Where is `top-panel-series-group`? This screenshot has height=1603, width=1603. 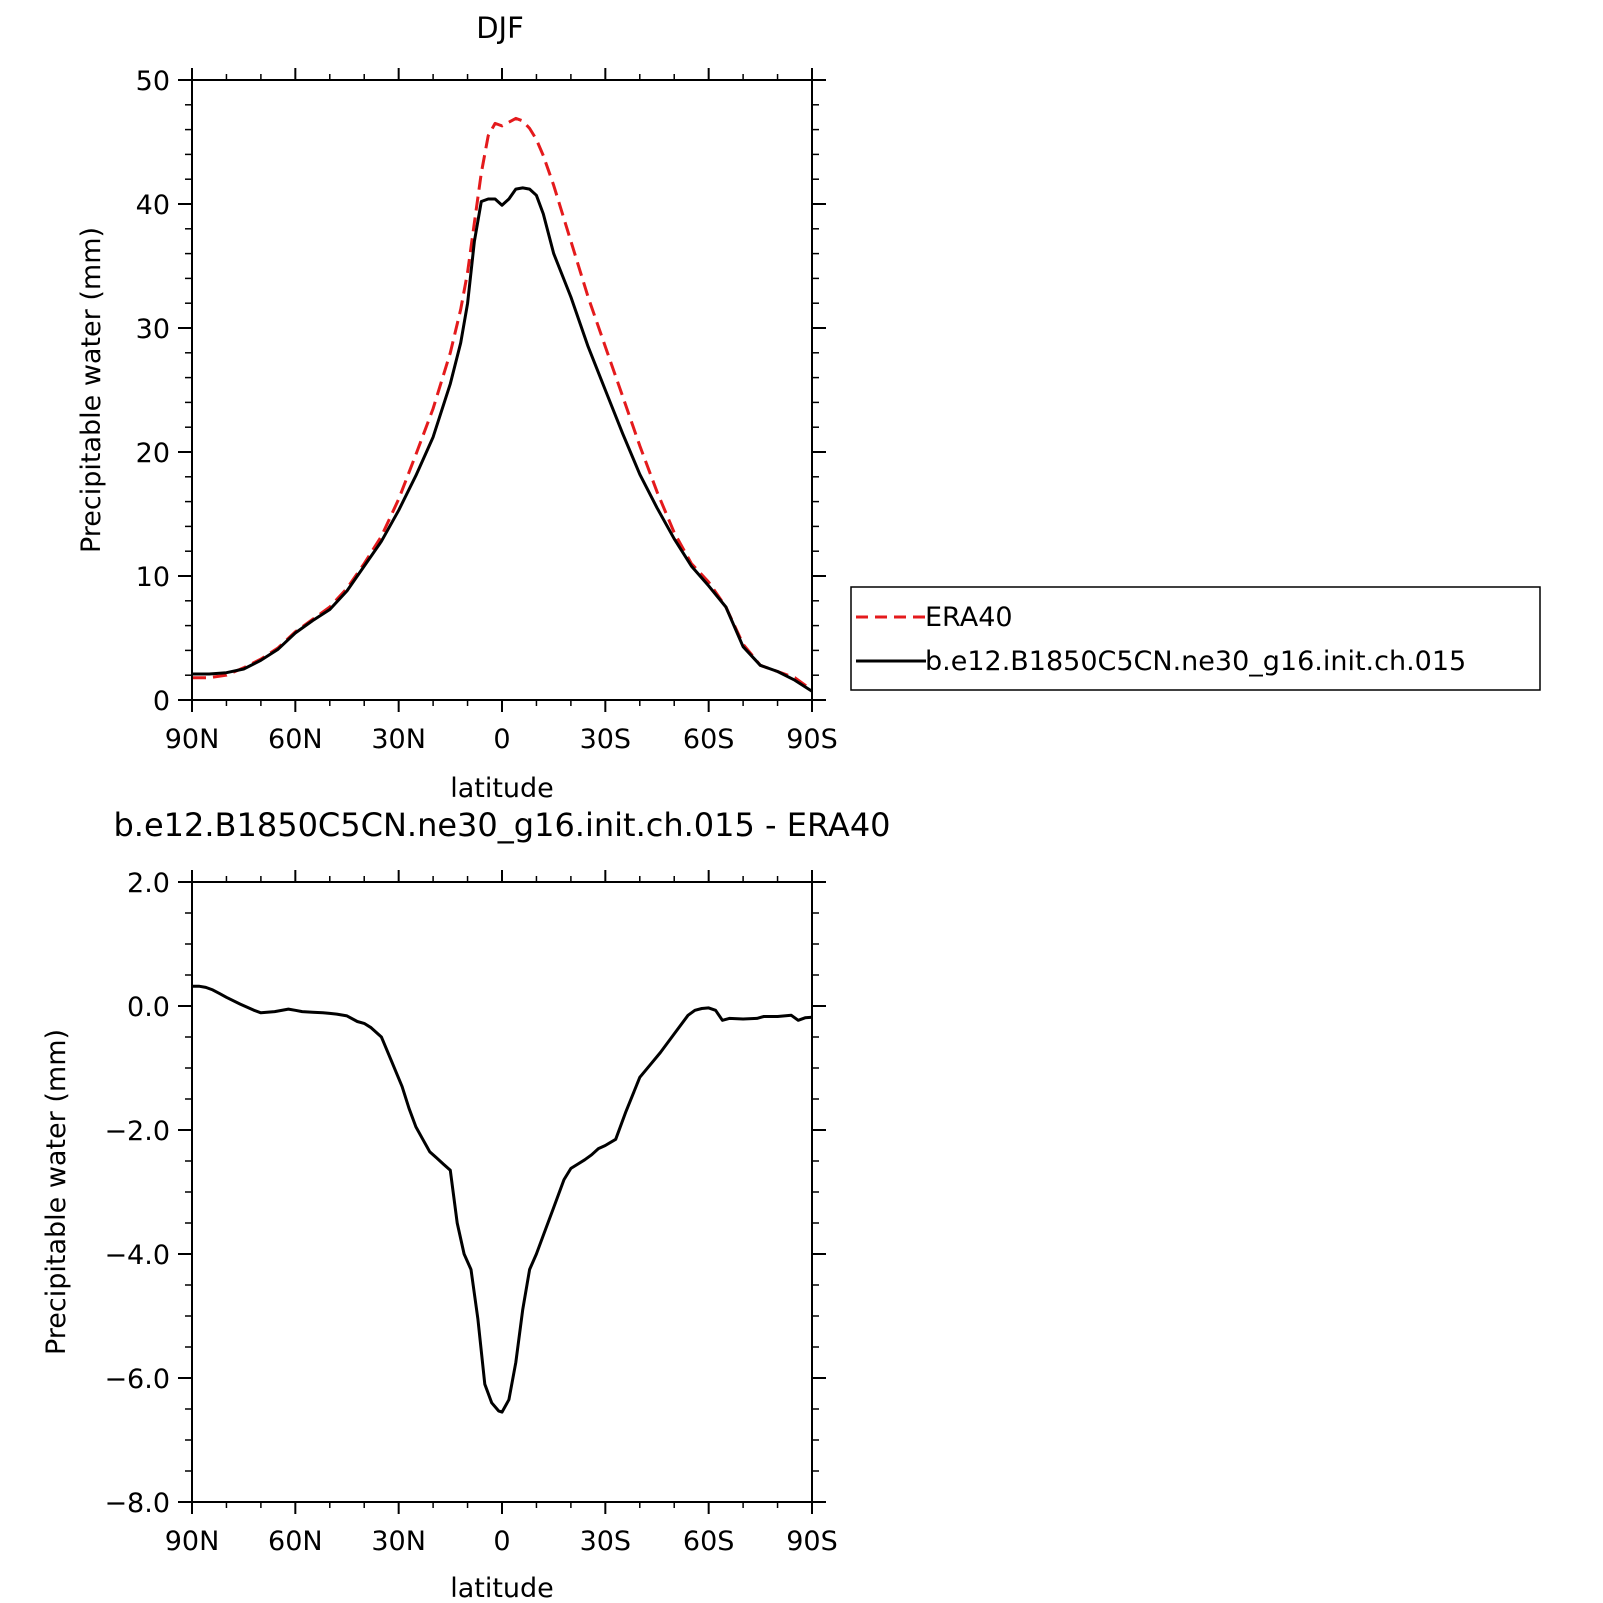
top-panel-series-group is located at coordinates (502, 404).